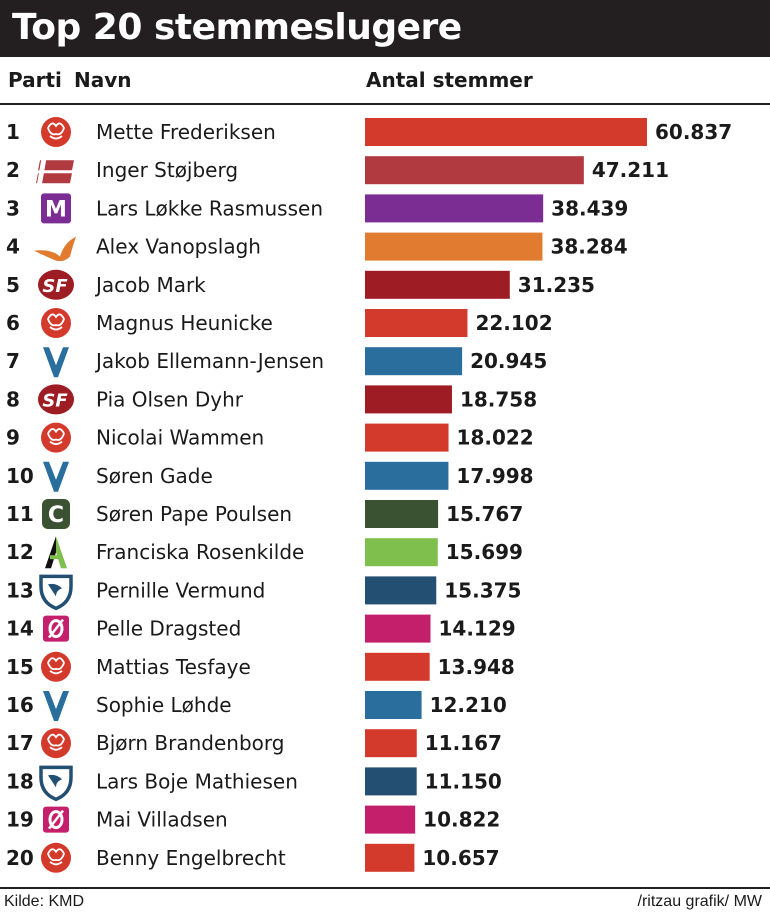  I want to click on rank-label: 7, so click(13, 361).